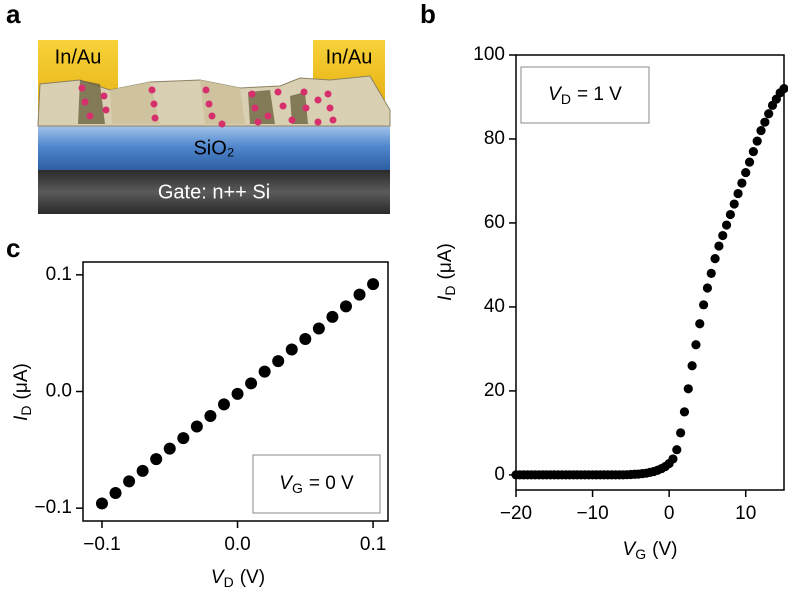 Image resolution: width=788 pixels, height=593 pixels. I want to click on y-tick-label: −0.1, so click(53, 507).